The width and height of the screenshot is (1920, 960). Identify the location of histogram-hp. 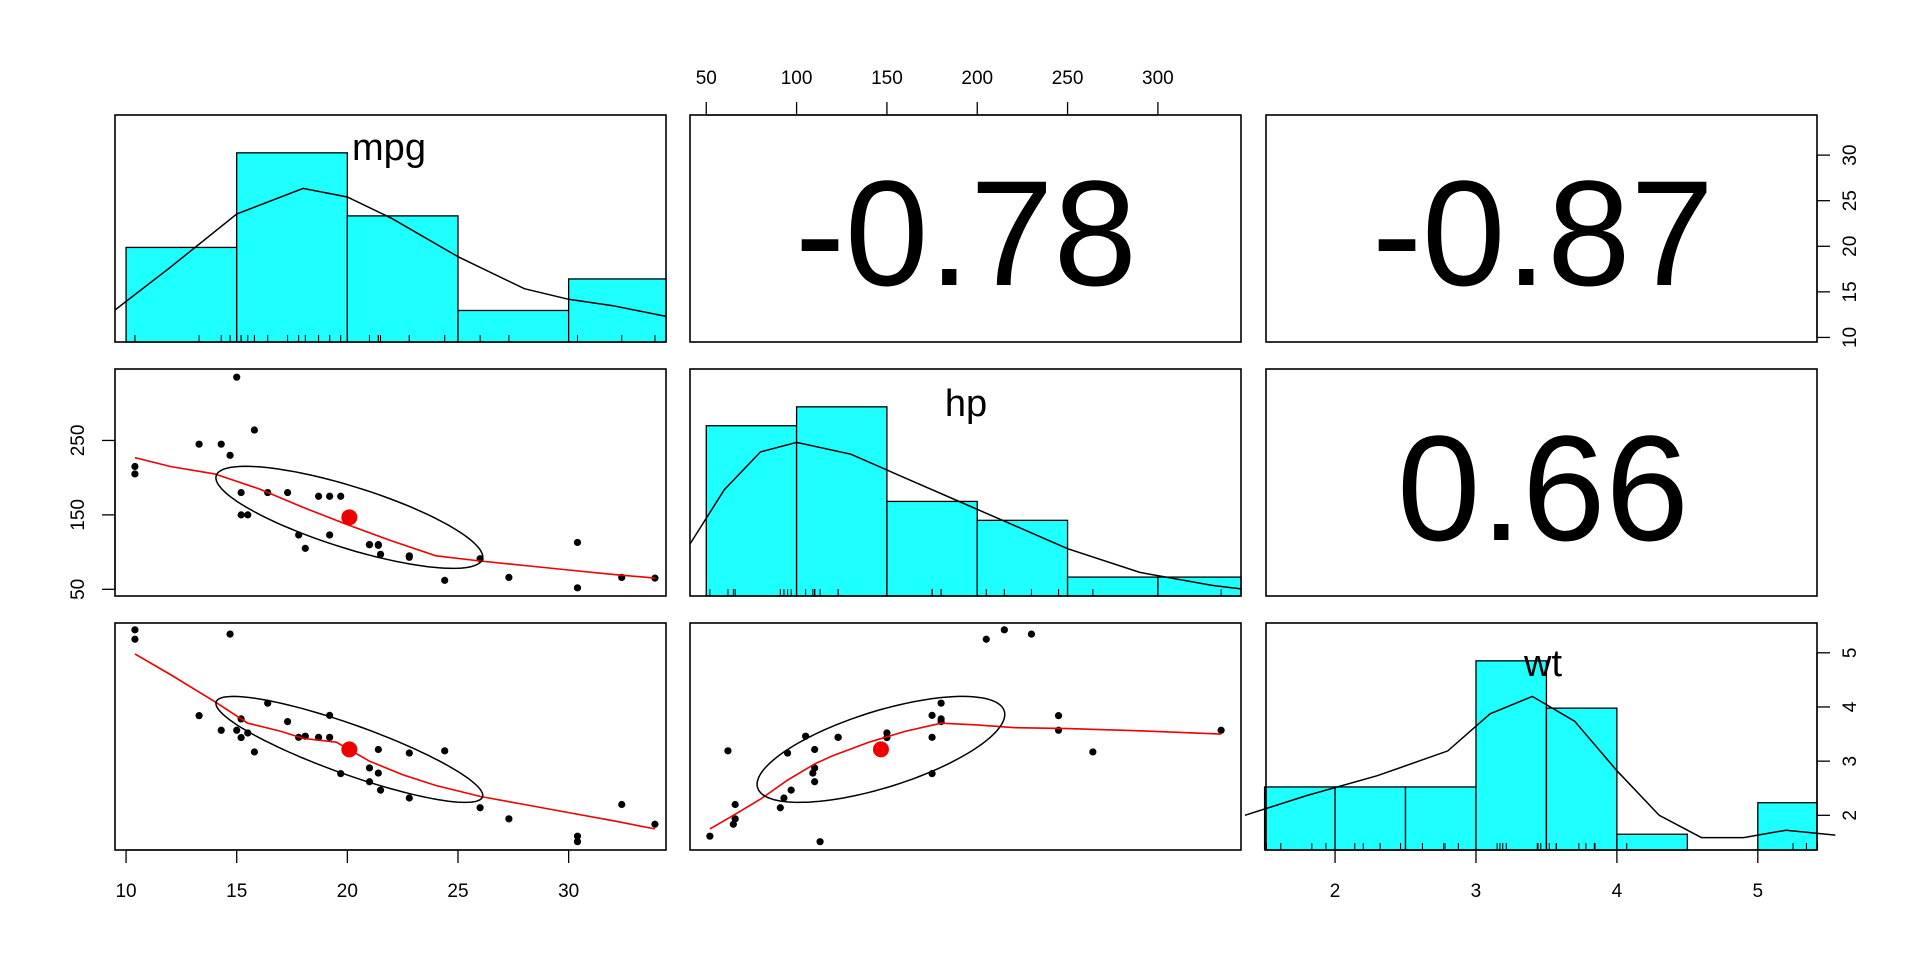
(965, 501).